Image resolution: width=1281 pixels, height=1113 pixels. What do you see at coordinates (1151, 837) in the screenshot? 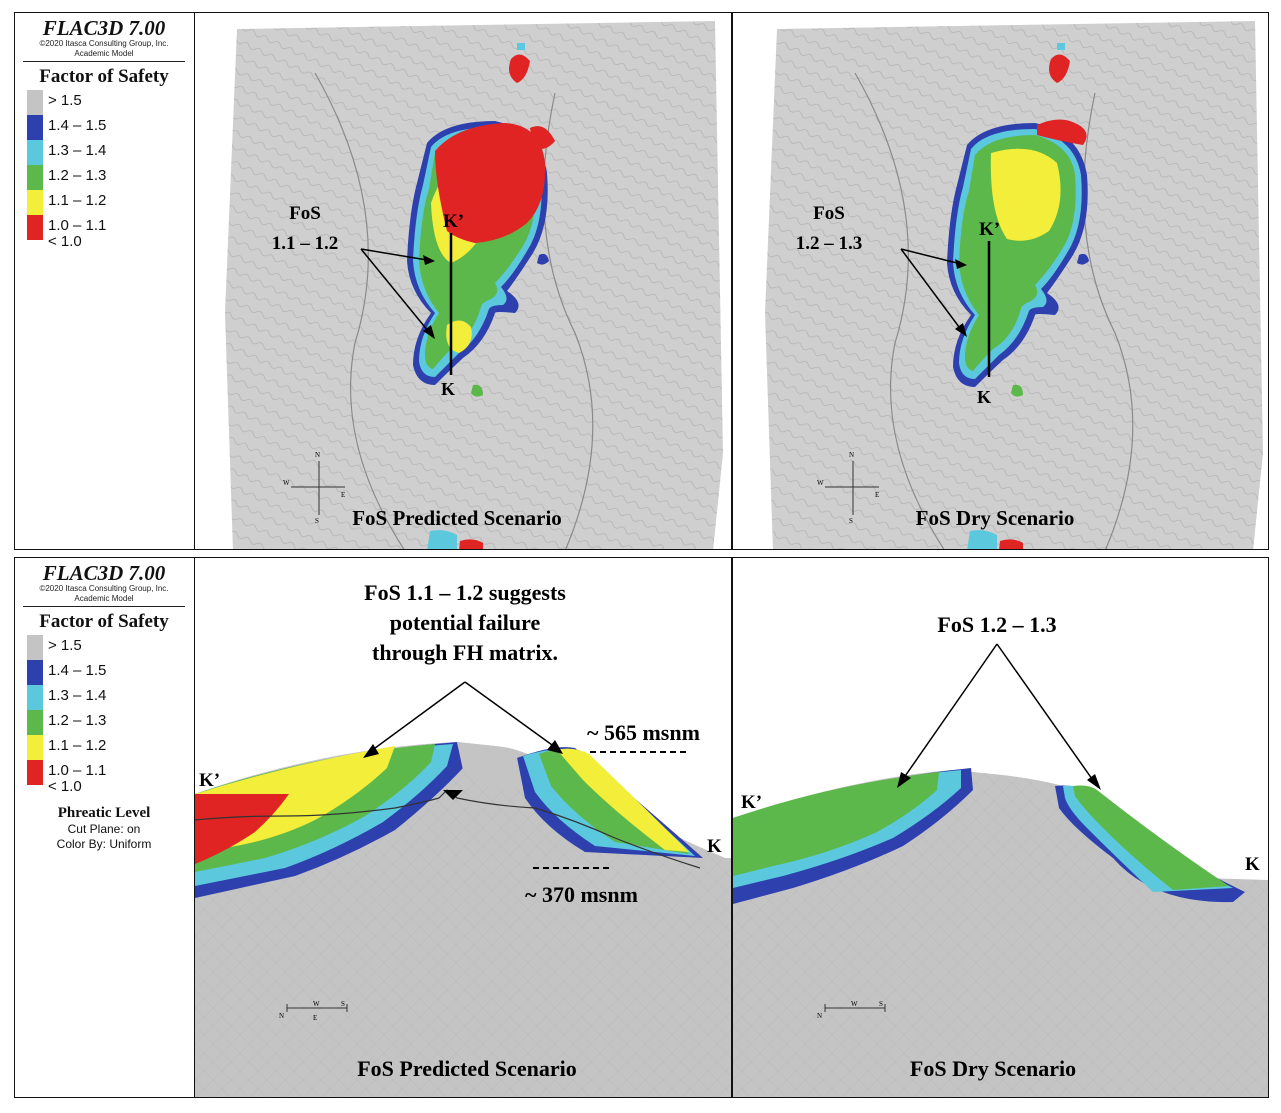
I see `fos-band-green` at bounding box center [1151, 837].